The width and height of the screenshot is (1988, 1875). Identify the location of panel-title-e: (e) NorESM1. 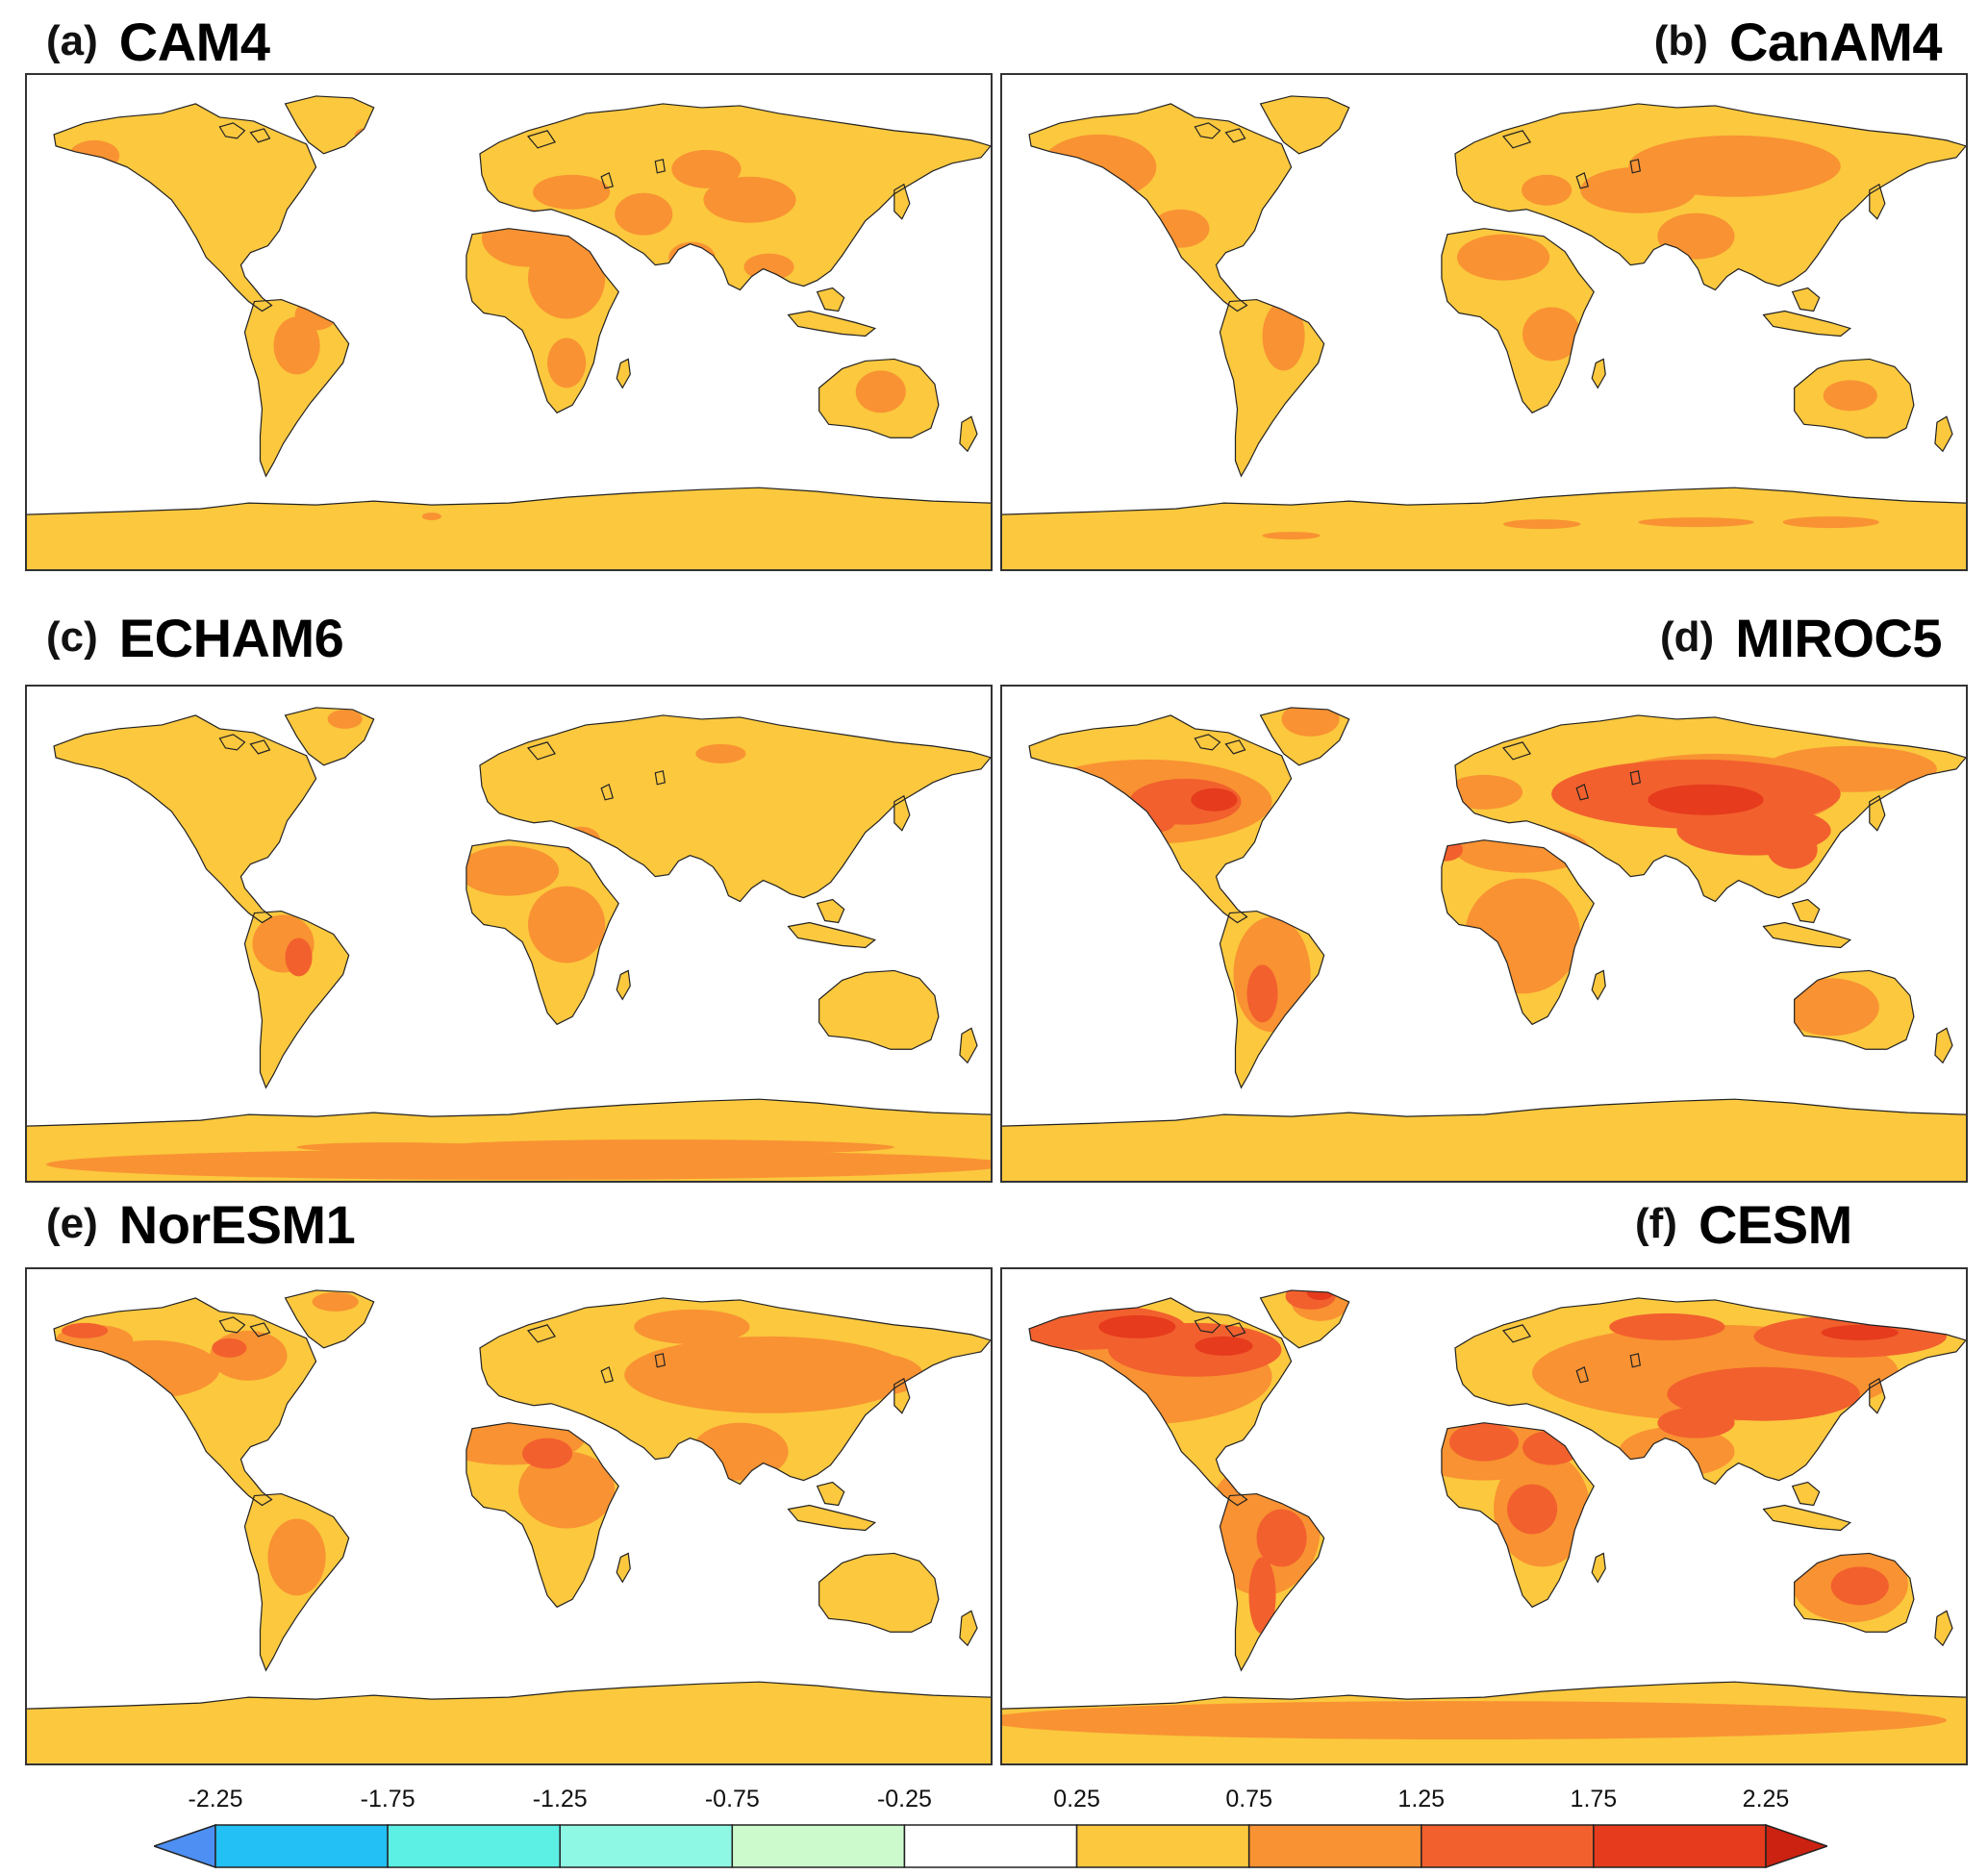
(201, 1224).